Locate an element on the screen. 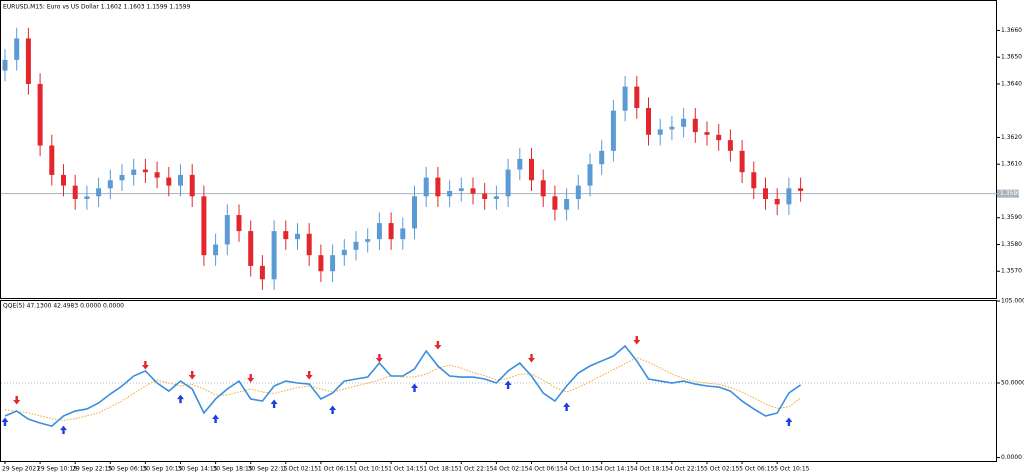 The height and width of the screenshot is (475, 1024). x-tick-label: 29 Sep 2021 is located at coordinates (21, 469).